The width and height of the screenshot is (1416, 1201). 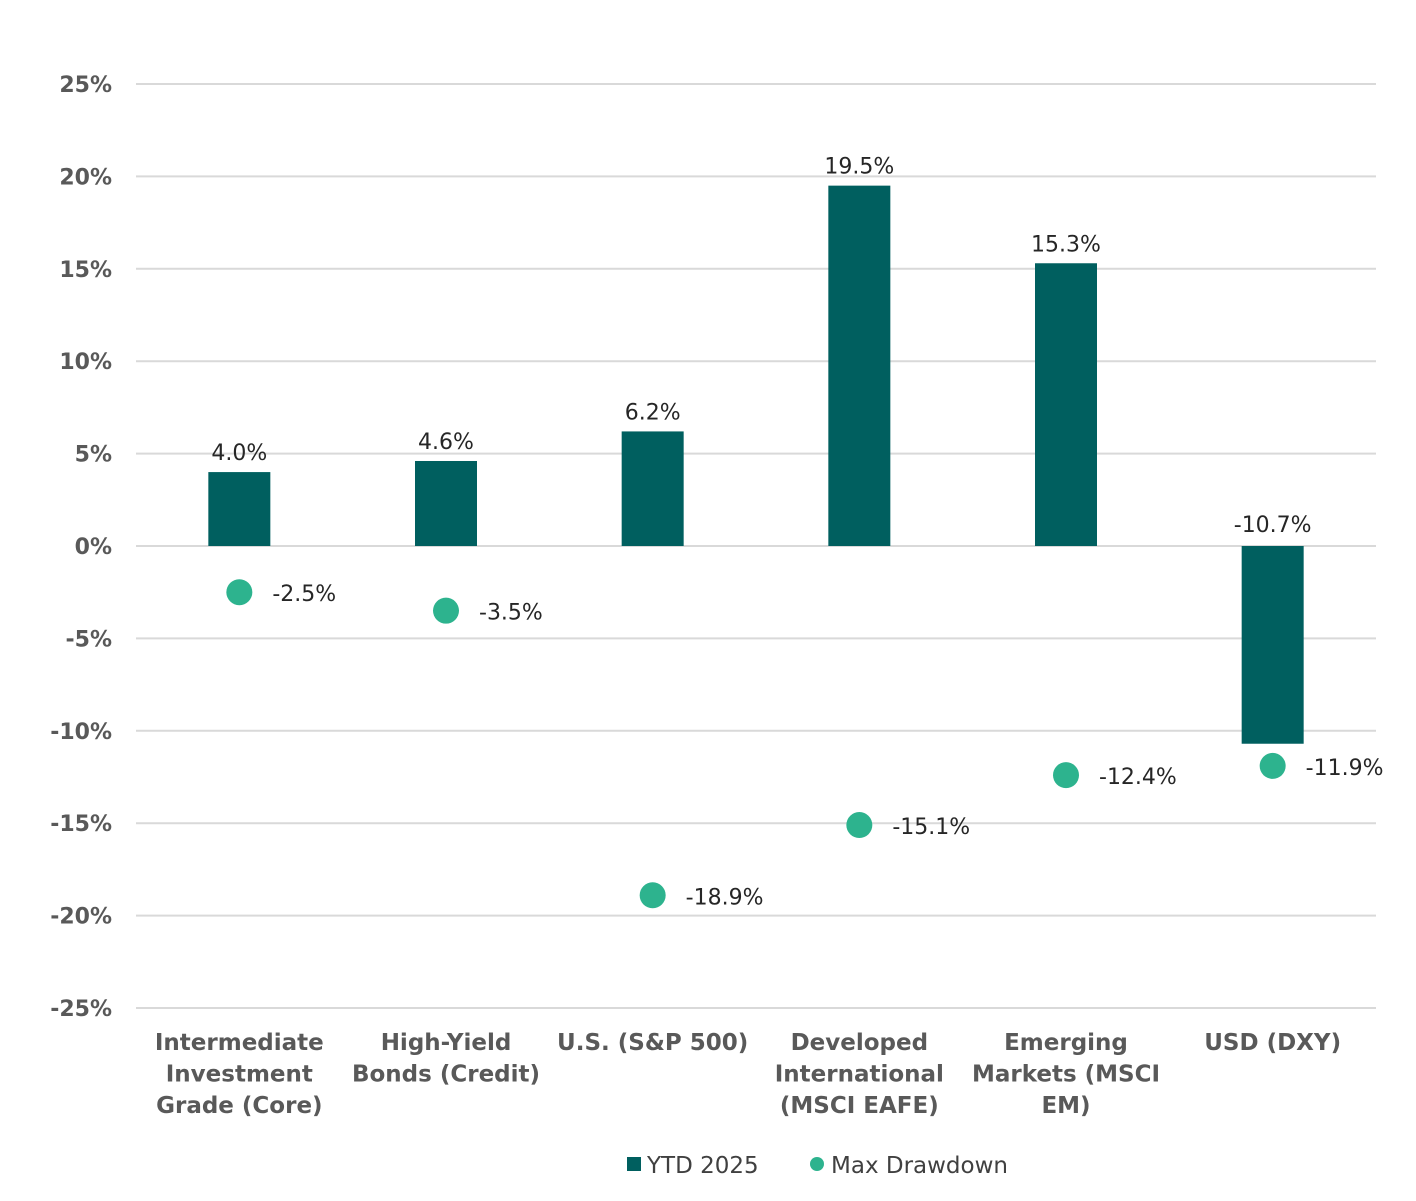 What do you see at coordinates (725, 897) in the screenshot?
I see `marker-data-label: -18.9%` at bounding box center [725, 897].